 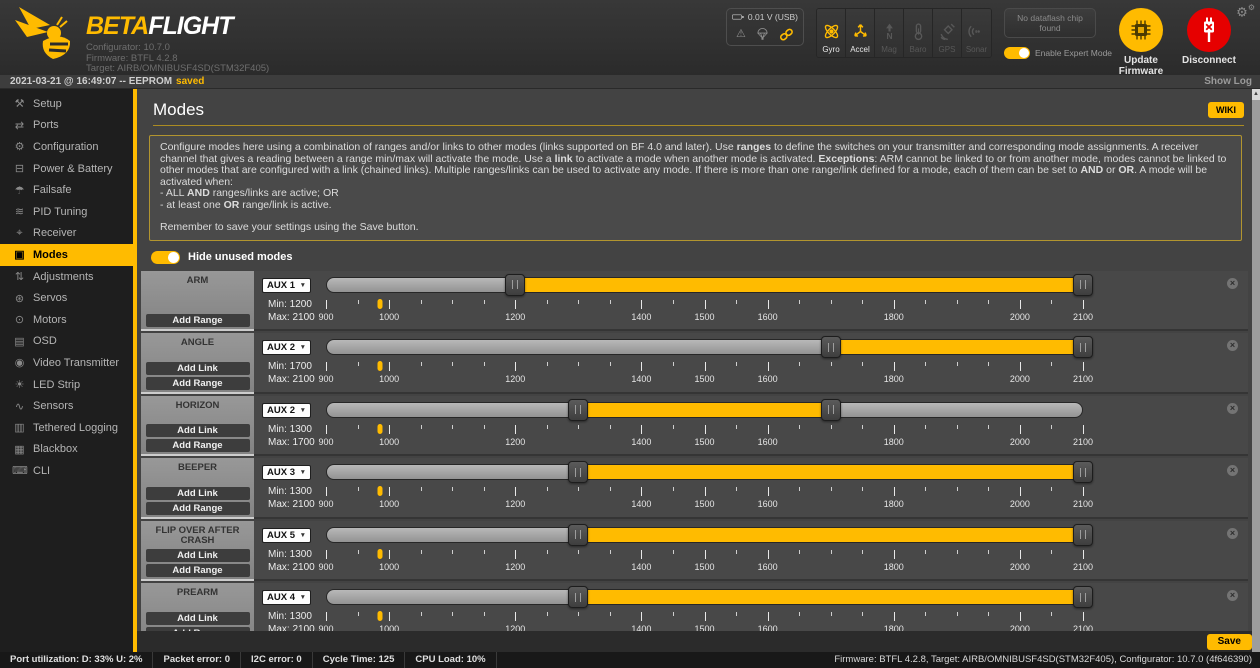 I want to click on aux-channel-select: AUX 1 ▼, so click(x=286, y=285).